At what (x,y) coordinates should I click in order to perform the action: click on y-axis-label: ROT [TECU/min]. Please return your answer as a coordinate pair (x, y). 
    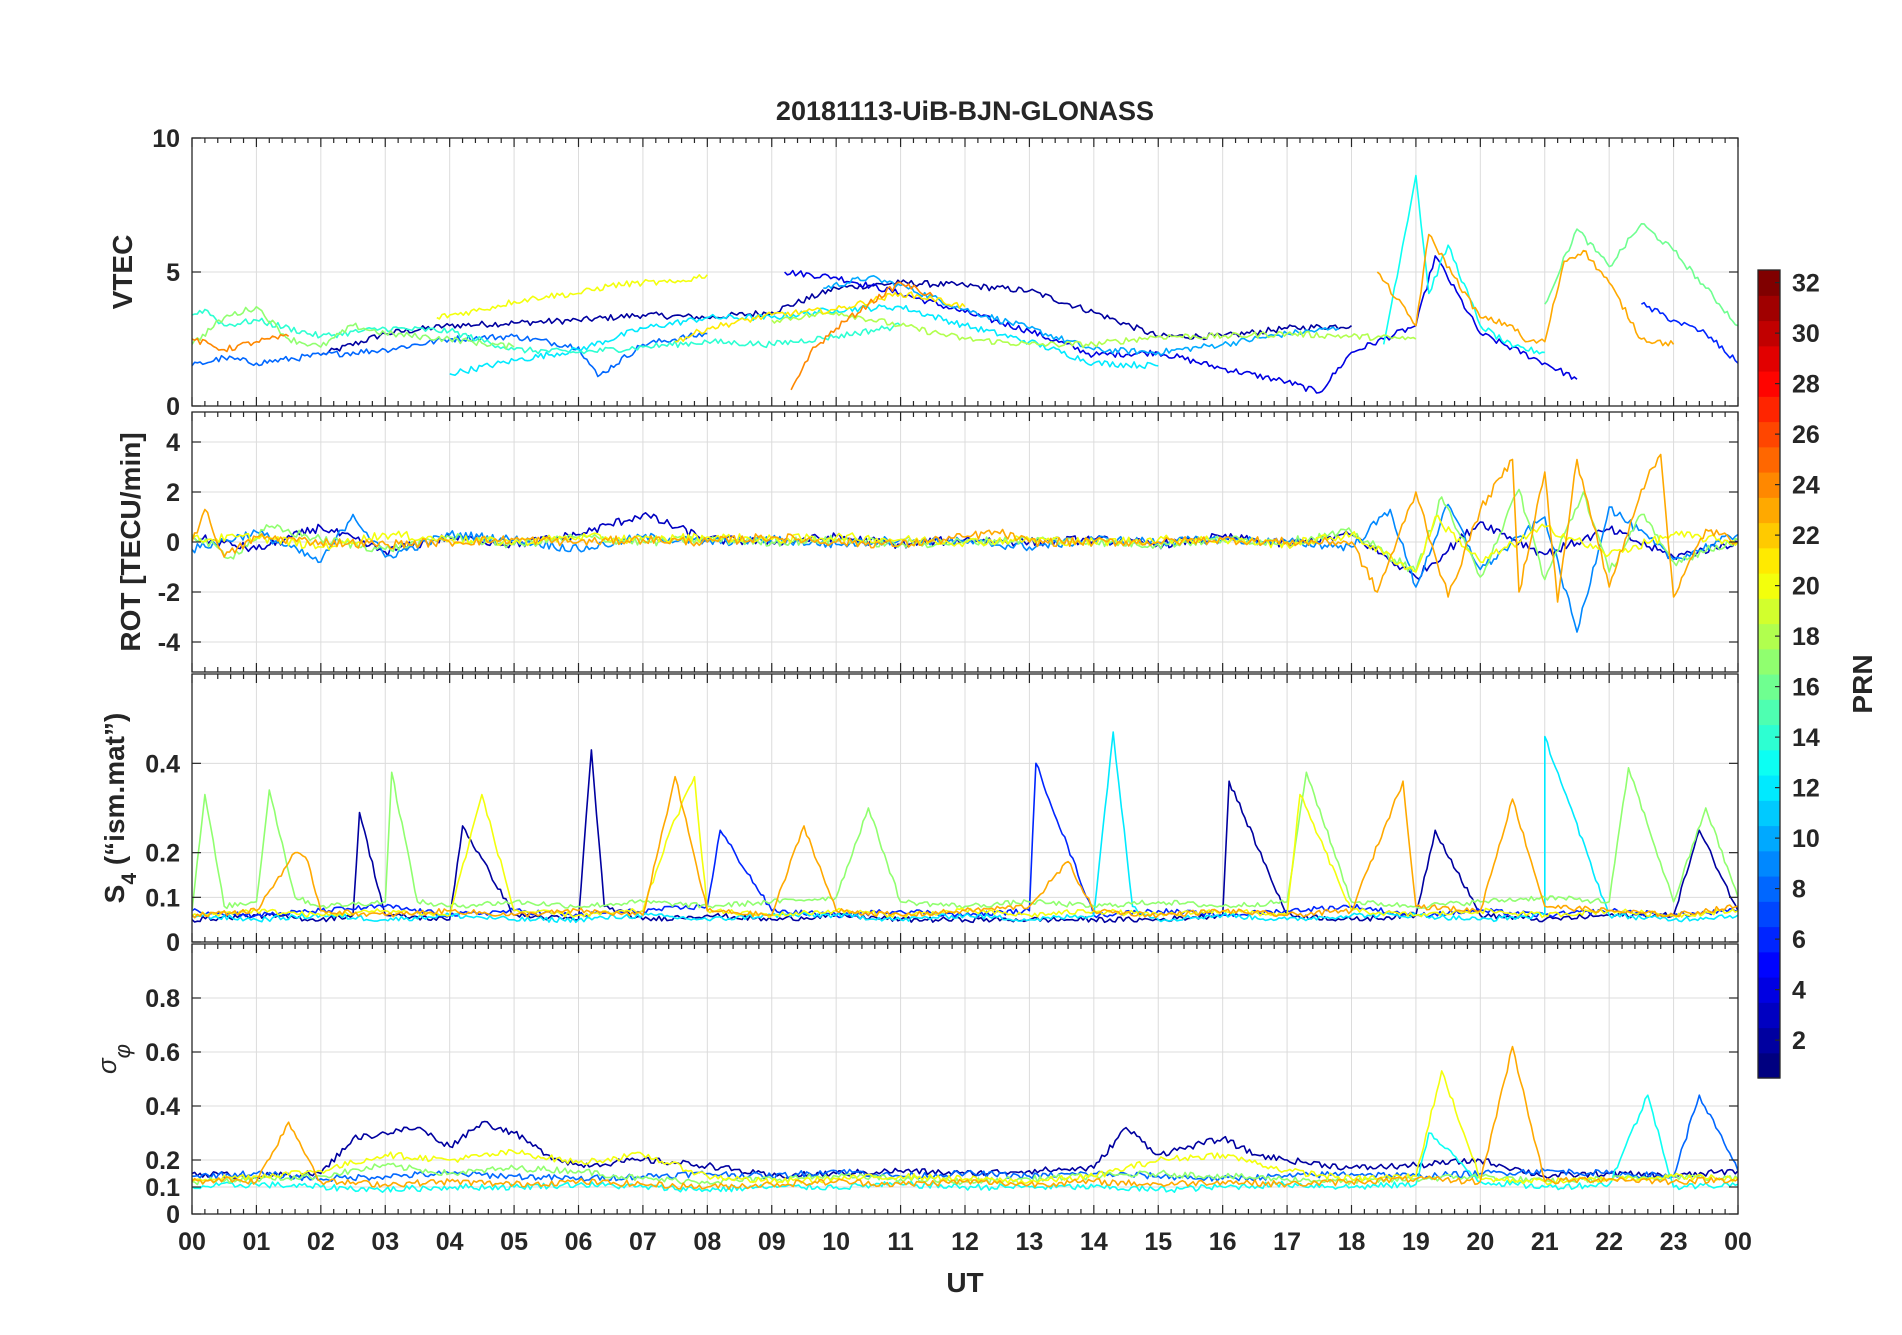
    Looking at the image, I should click on (130, 541).